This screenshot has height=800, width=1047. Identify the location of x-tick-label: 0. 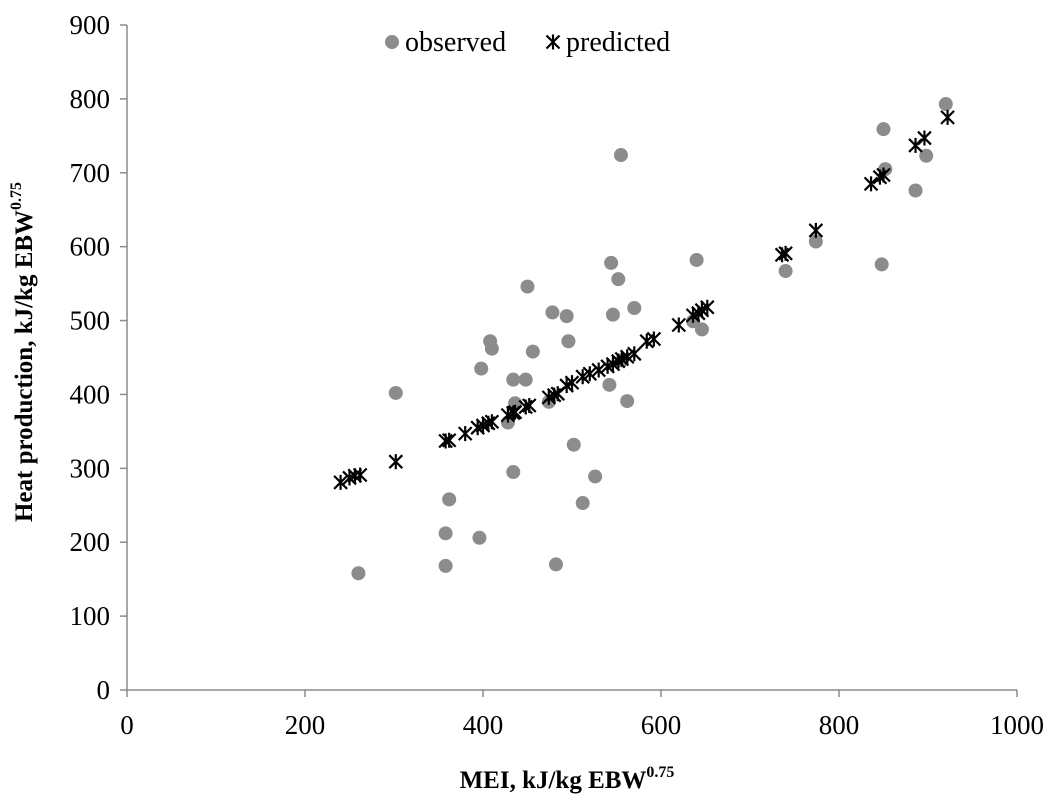
(127, 725).